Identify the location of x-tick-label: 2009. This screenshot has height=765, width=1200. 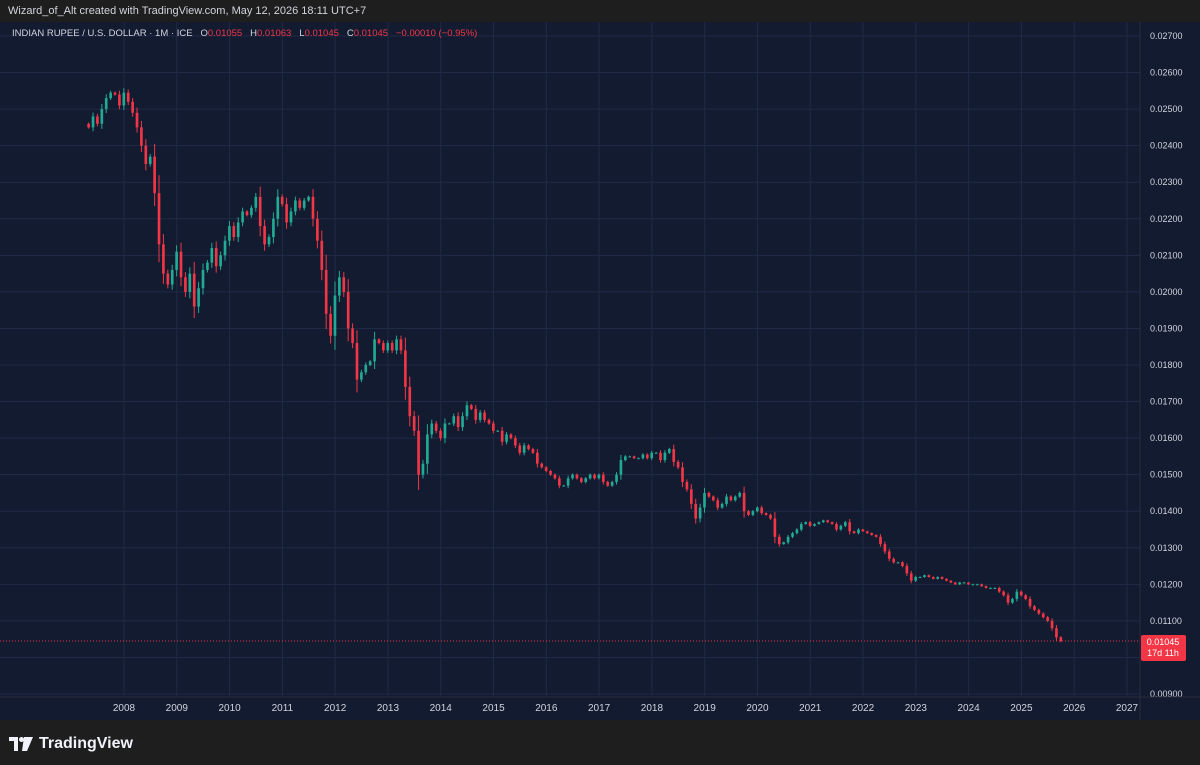
(177, 708).